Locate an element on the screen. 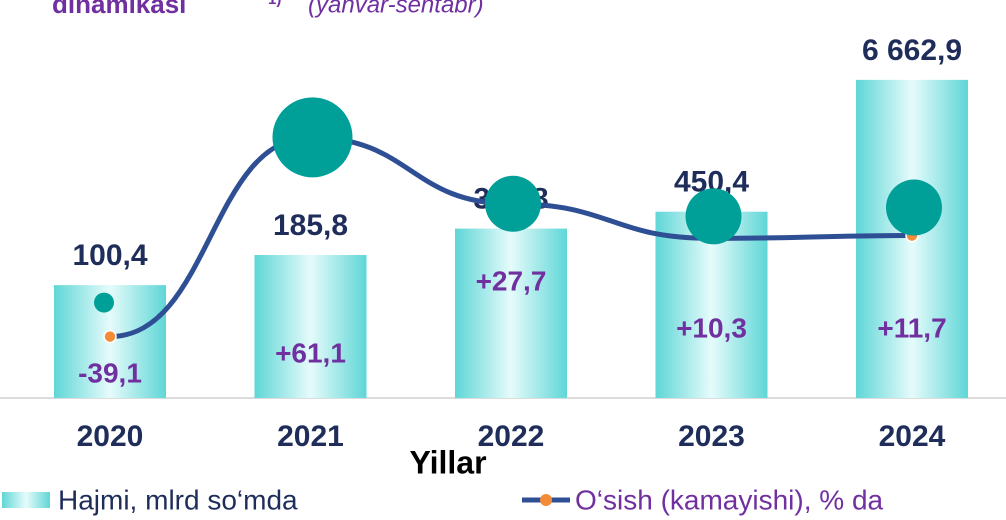  growth-value-label: +61,1 is located at coordinates (310, 352).